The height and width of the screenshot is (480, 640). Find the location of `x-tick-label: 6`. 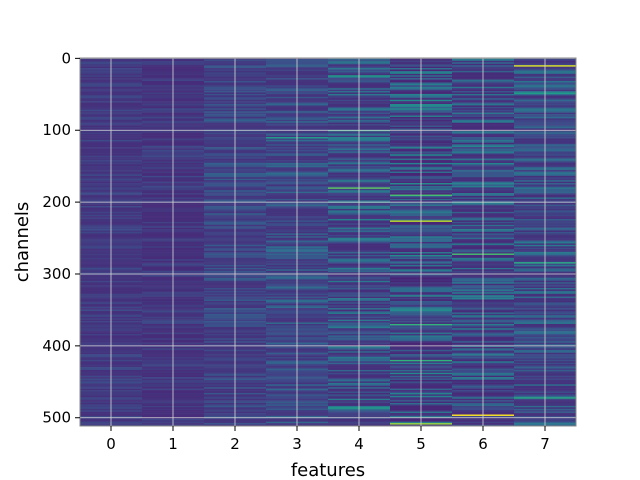

x-tick-label: 6 is located at coordinates (483, 444).